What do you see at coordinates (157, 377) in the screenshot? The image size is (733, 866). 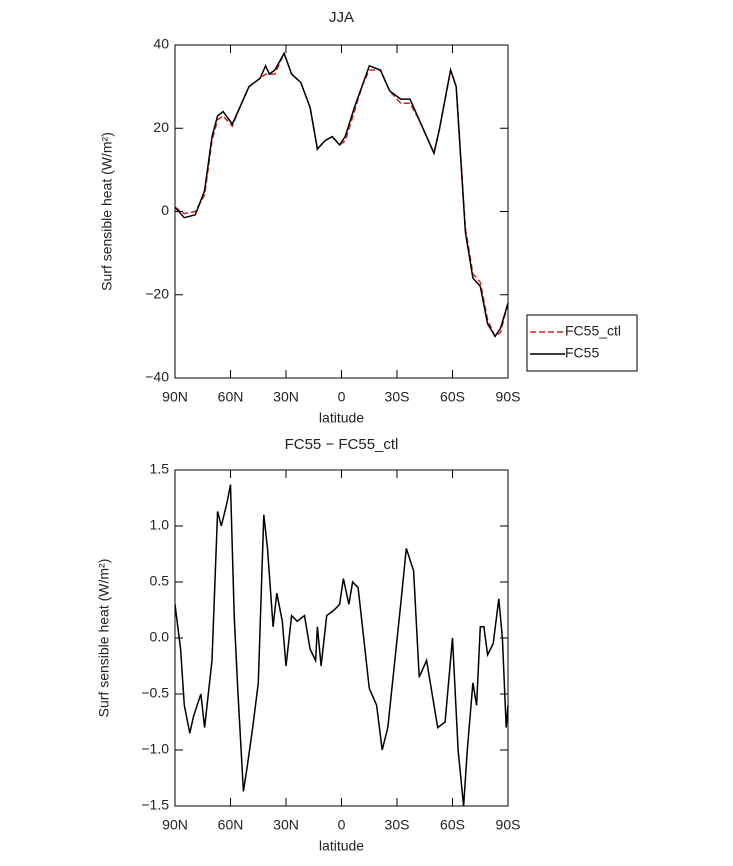 I see `y-tick-label: −40` at bounding box center [157, 377].